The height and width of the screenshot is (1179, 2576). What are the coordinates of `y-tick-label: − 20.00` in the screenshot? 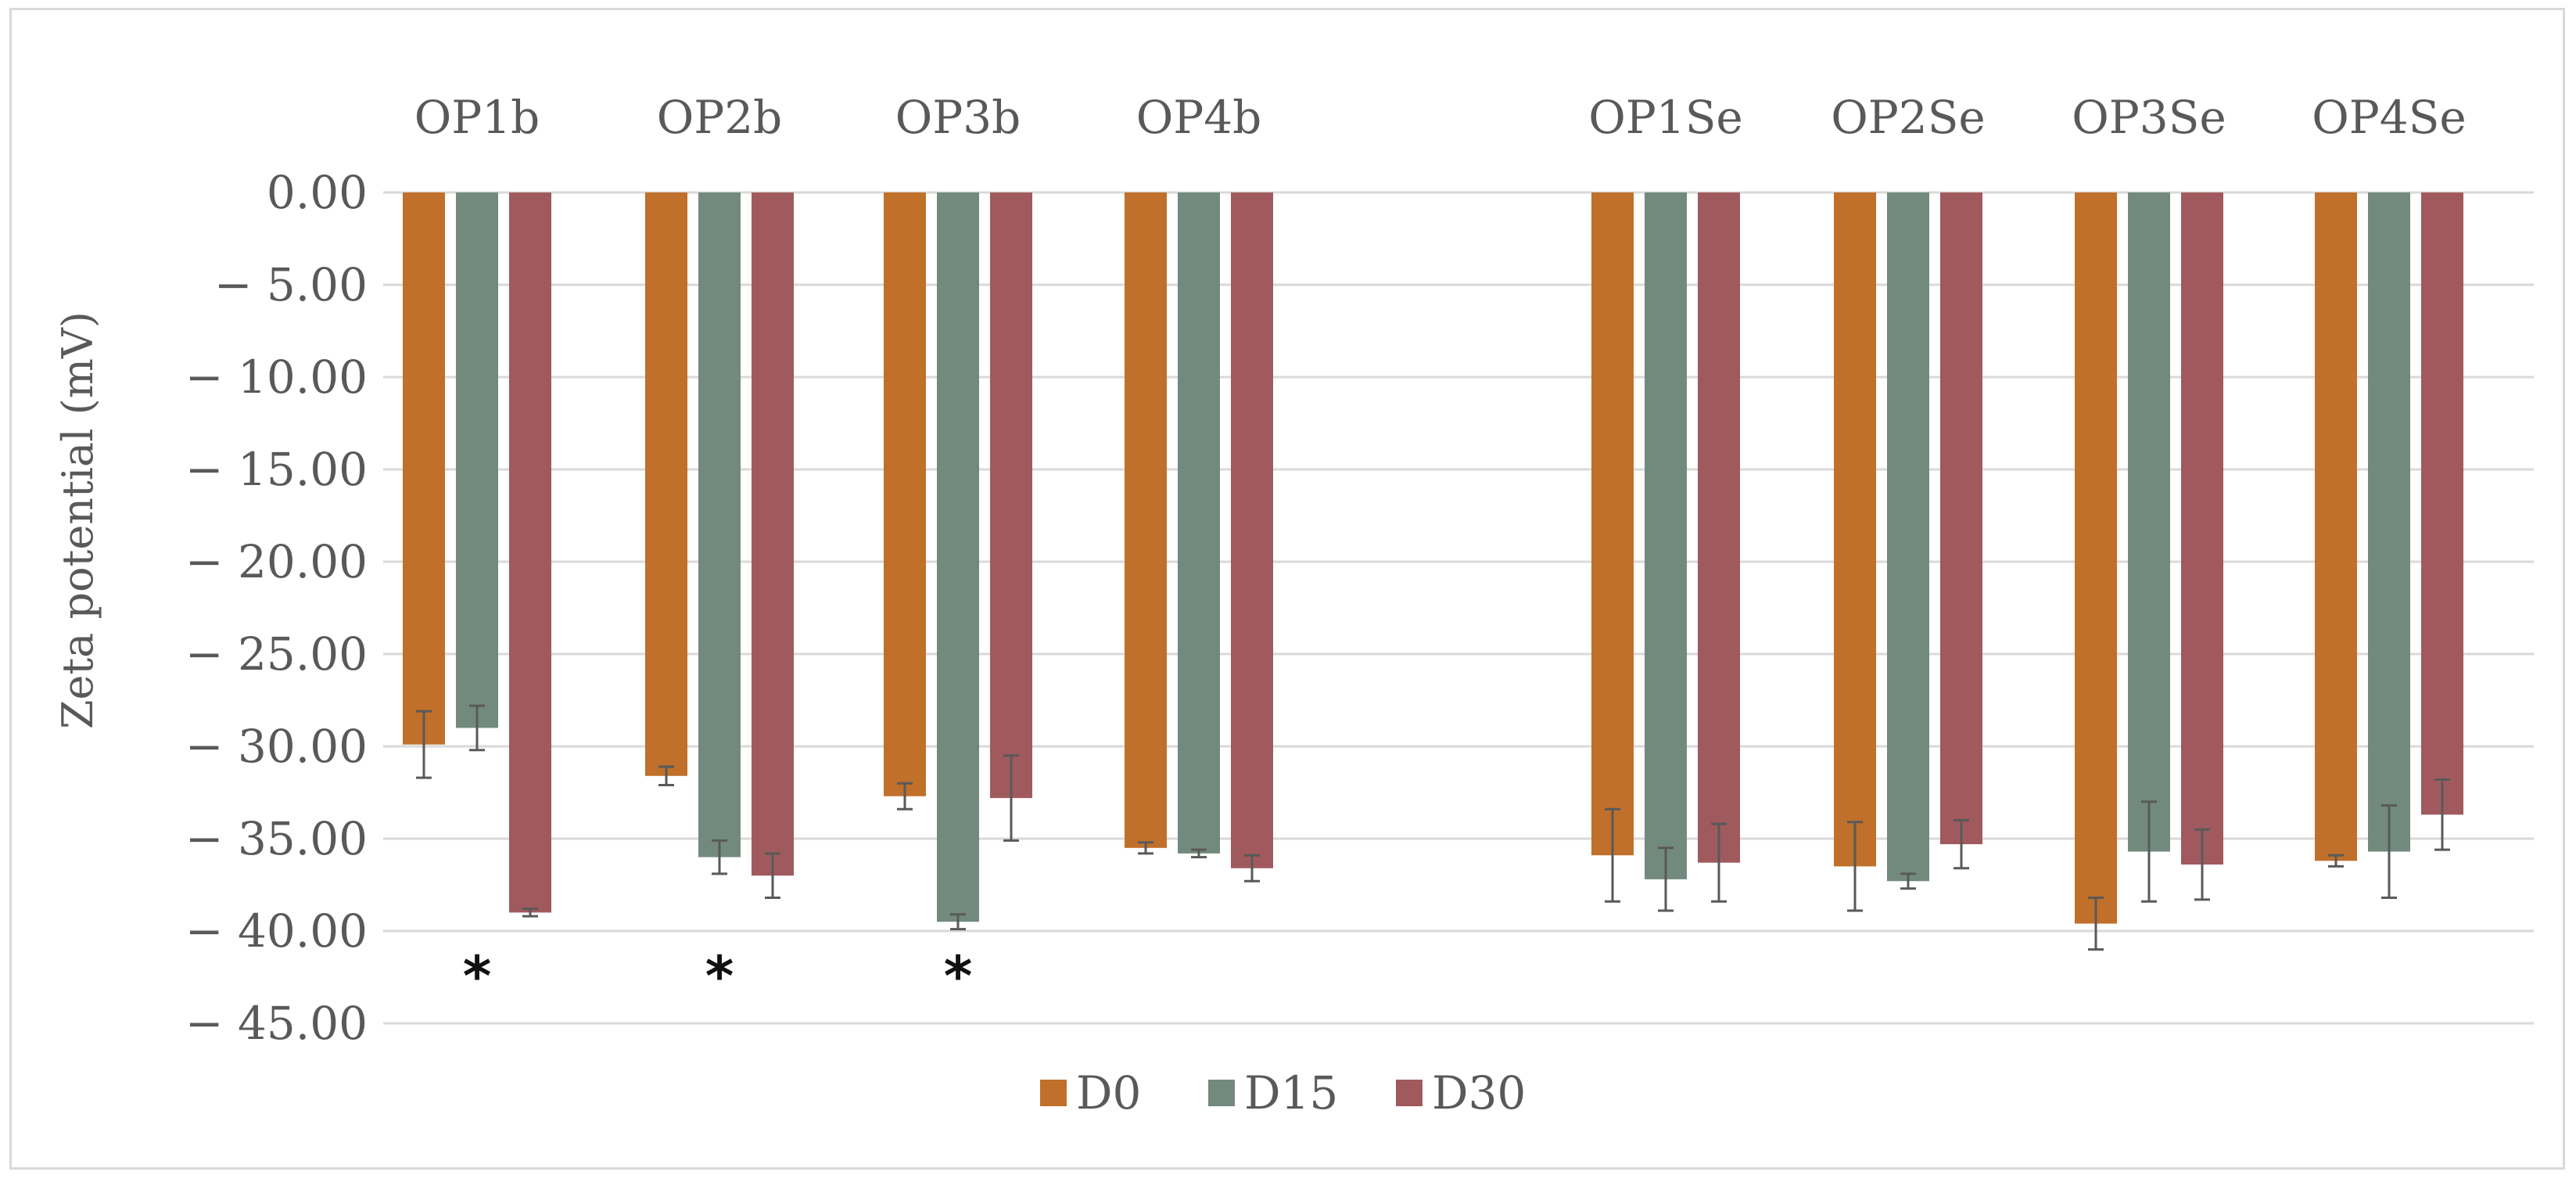 It's located at (276, 561).